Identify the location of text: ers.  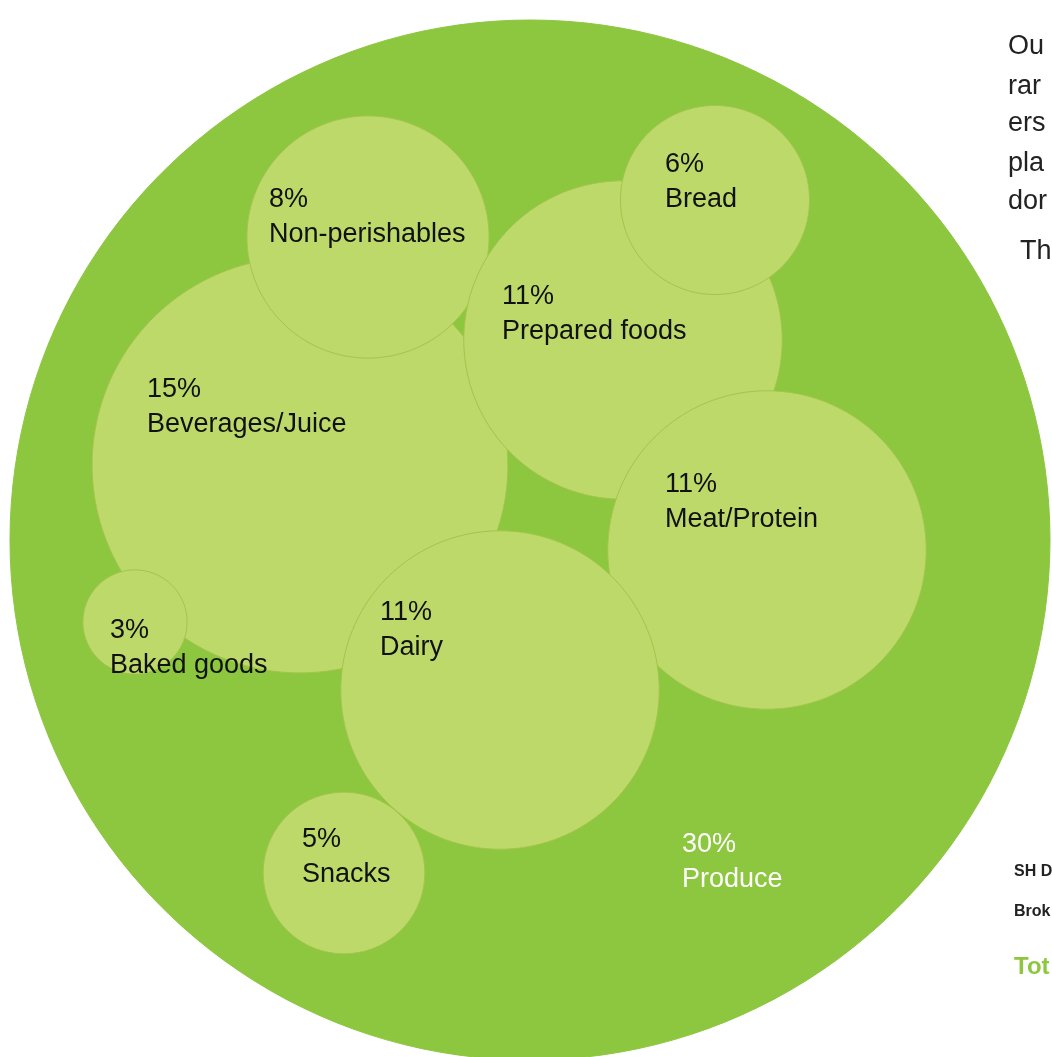
(1027, 122).